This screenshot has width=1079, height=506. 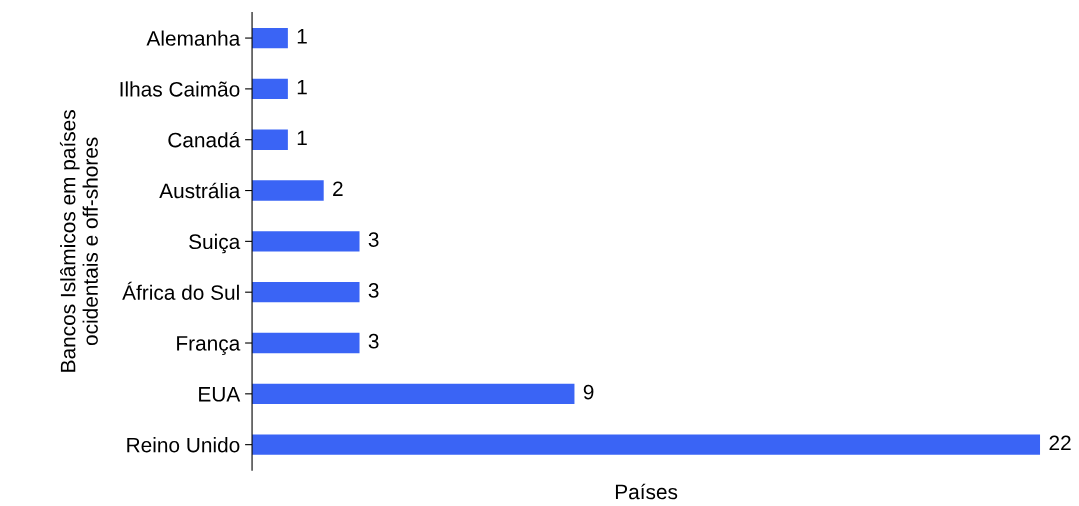 I want to click on y-tick-label: Reino Unido, so click(x=183, y=445).